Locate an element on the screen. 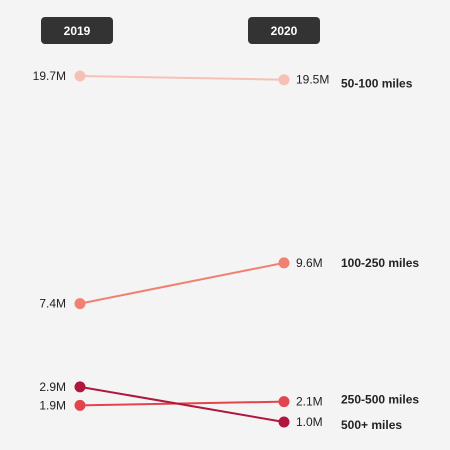 The image size is (450, 450). data-point-50-100-miles-2019 is located at coordinates (80, 76).